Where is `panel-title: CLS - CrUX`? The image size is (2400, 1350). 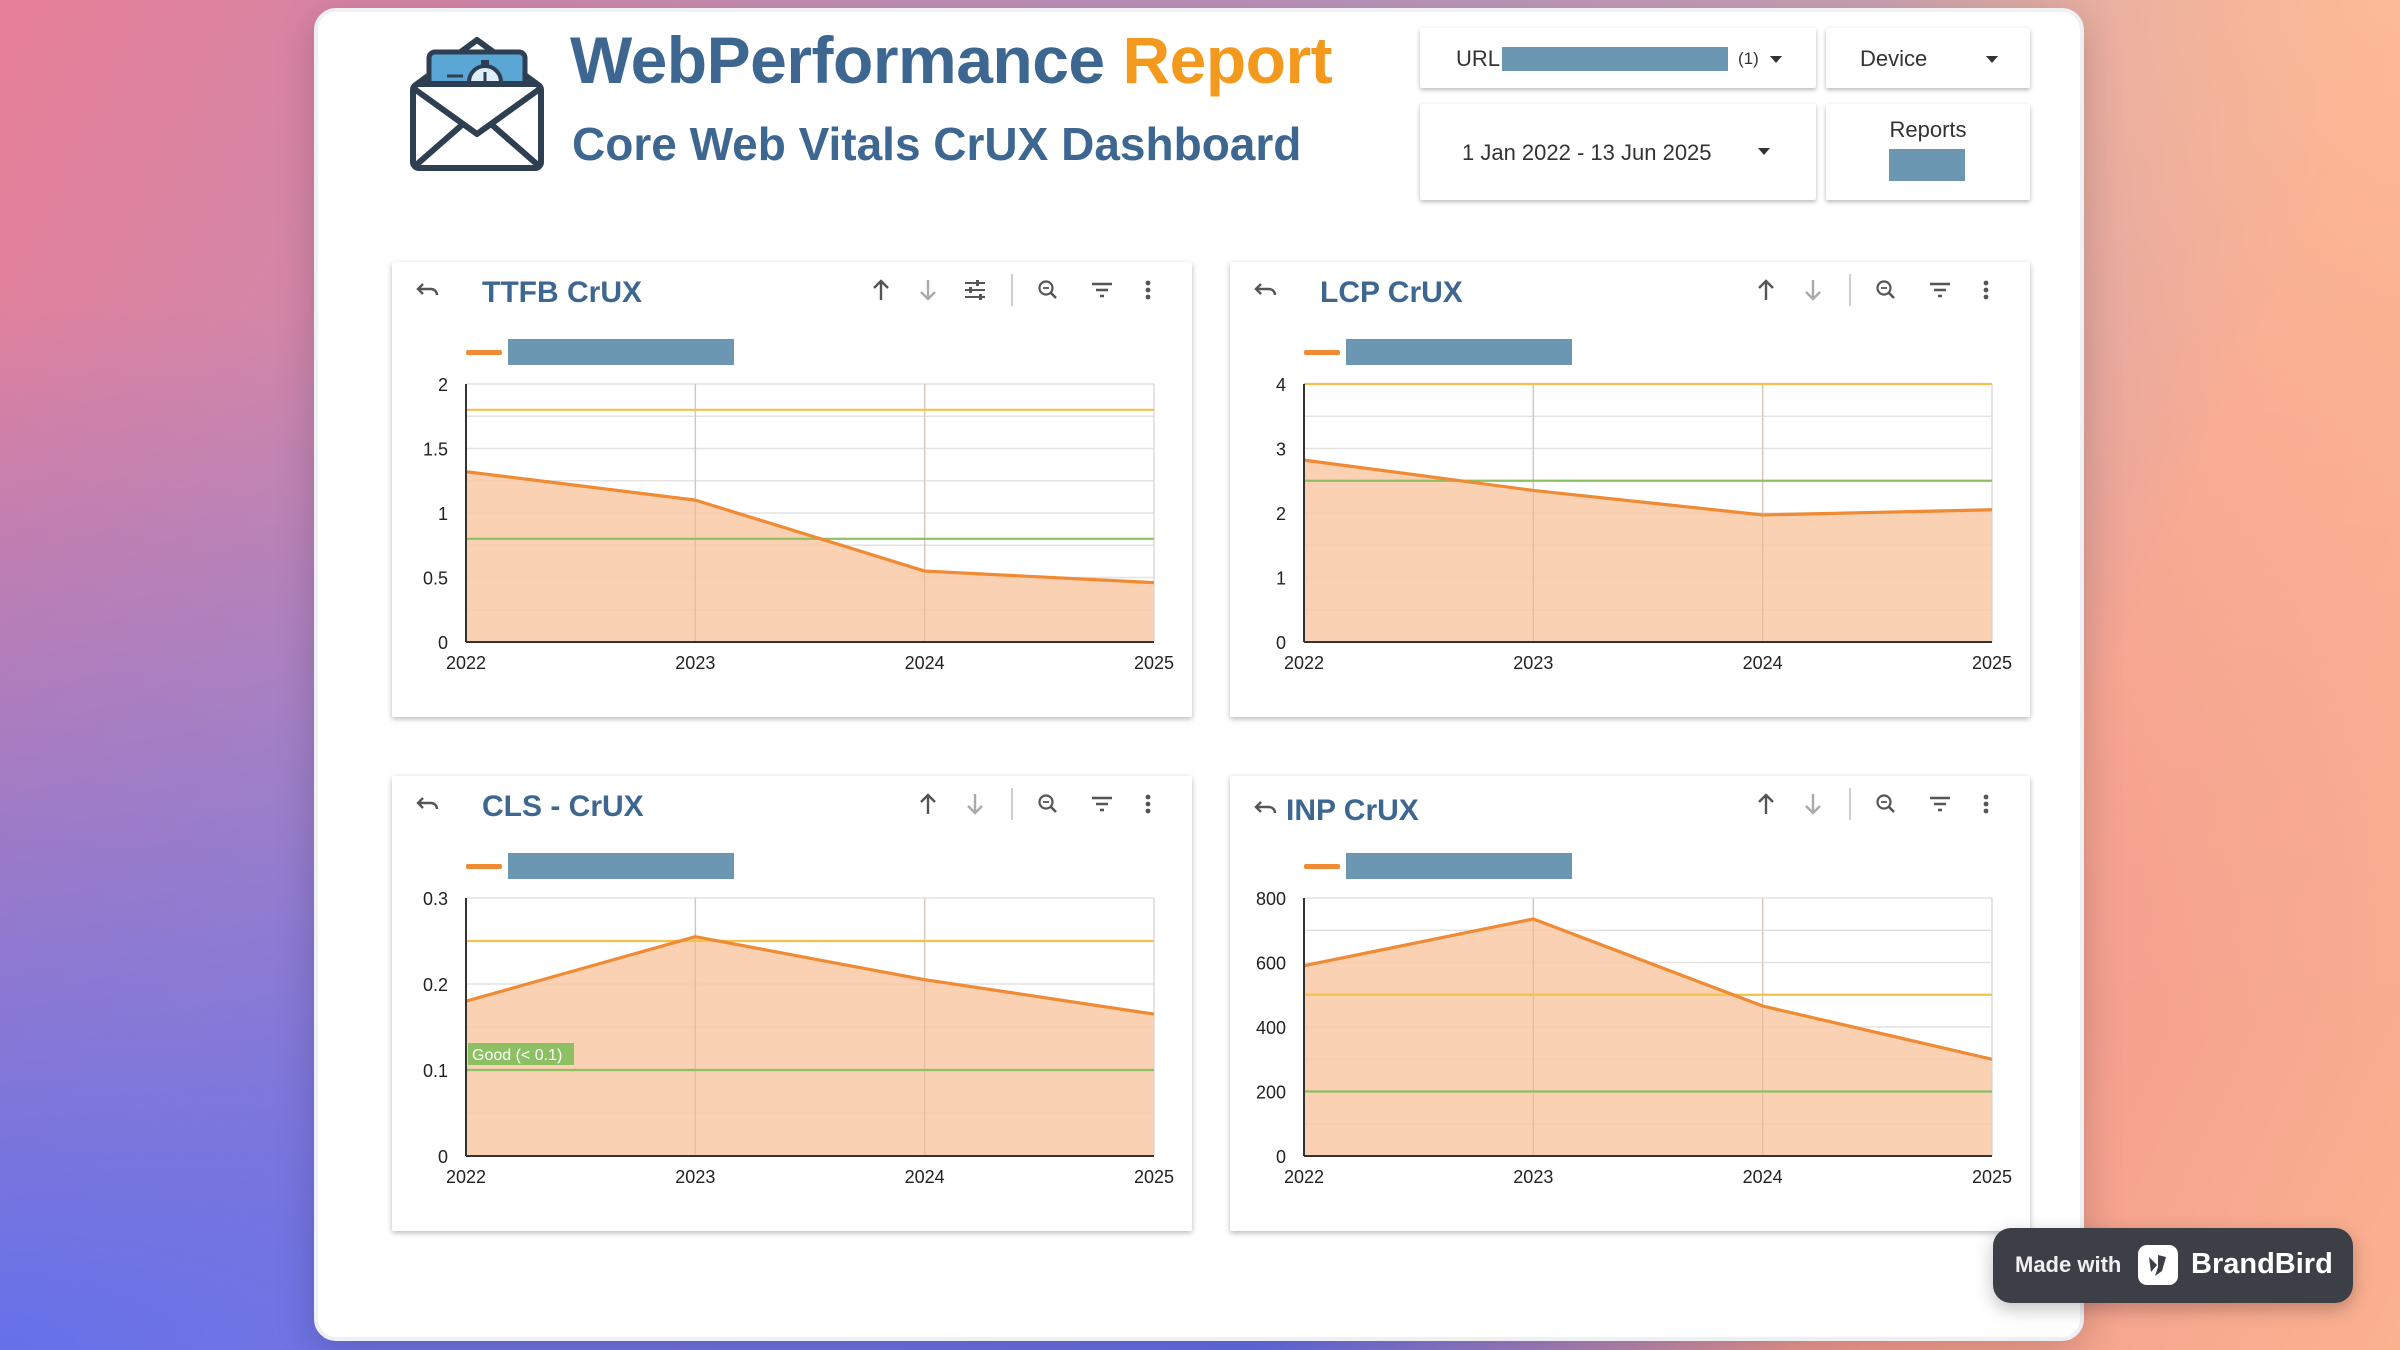 panel-title: CLS - CrUX is located at coordinates (563, 806).